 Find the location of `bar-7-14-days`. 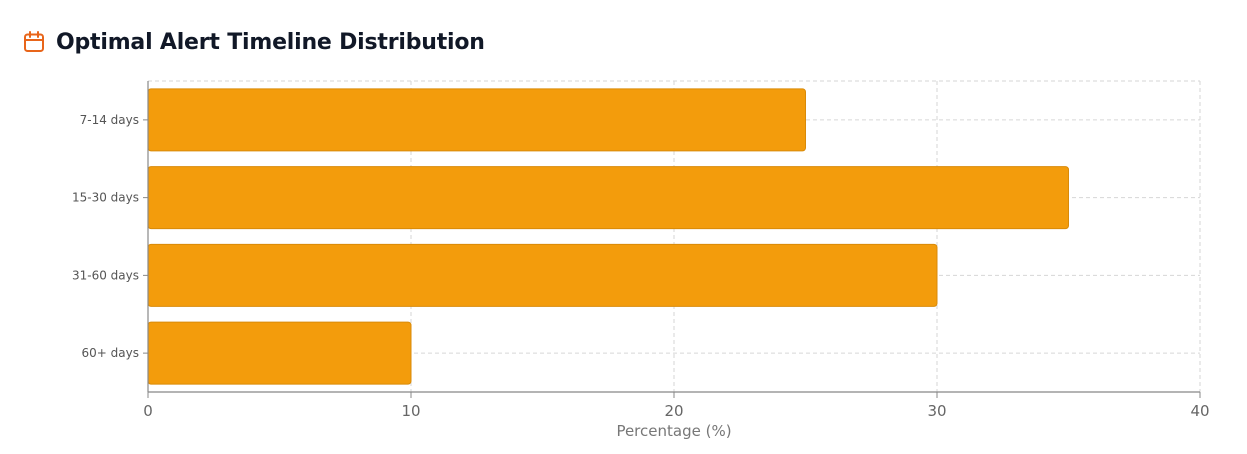

bar-7-14-days is located at coordinates (476, 120).